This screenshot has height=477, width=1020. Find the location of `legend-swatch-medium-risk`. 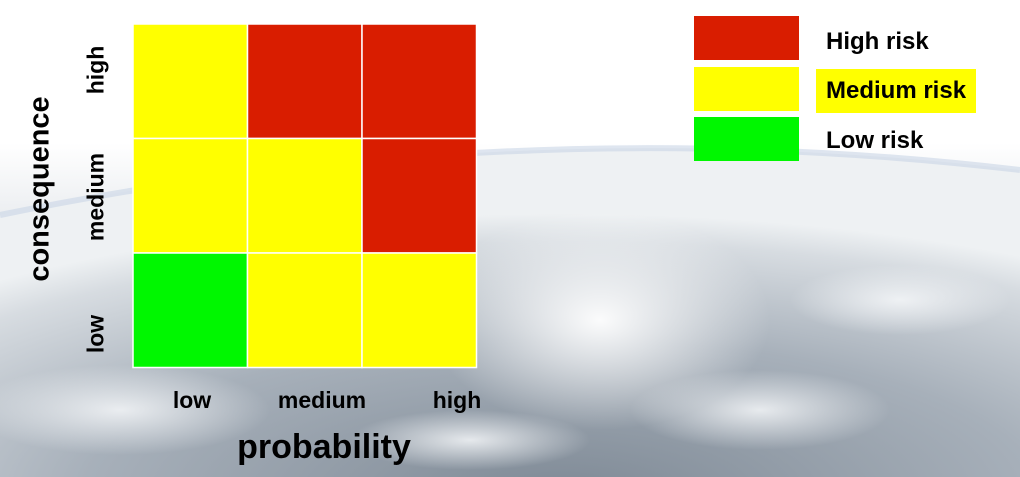

legend-swatch-medium-risk is located at coordinates (746, 89).